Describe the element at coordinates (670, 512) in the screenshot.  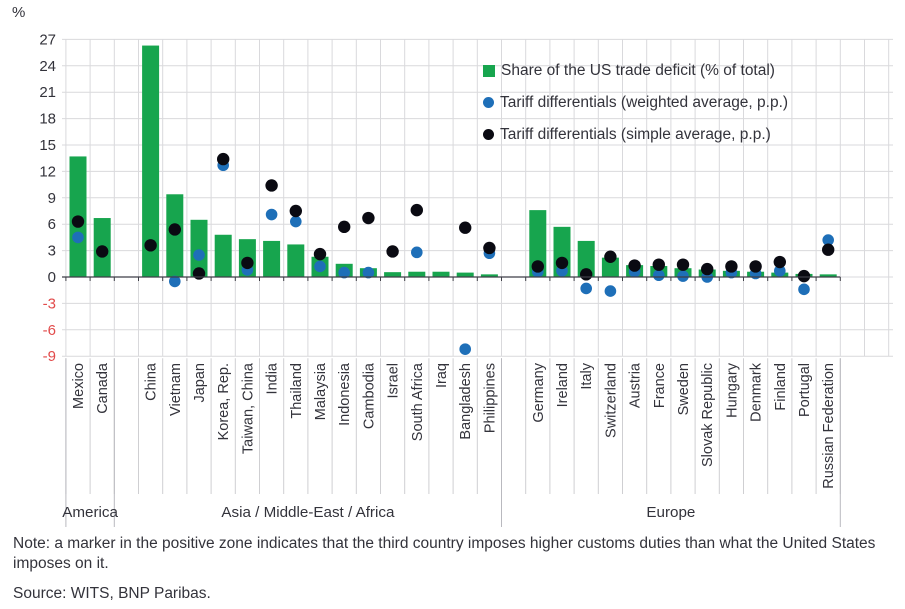
I see `region-label-europe: Europe` at that location.